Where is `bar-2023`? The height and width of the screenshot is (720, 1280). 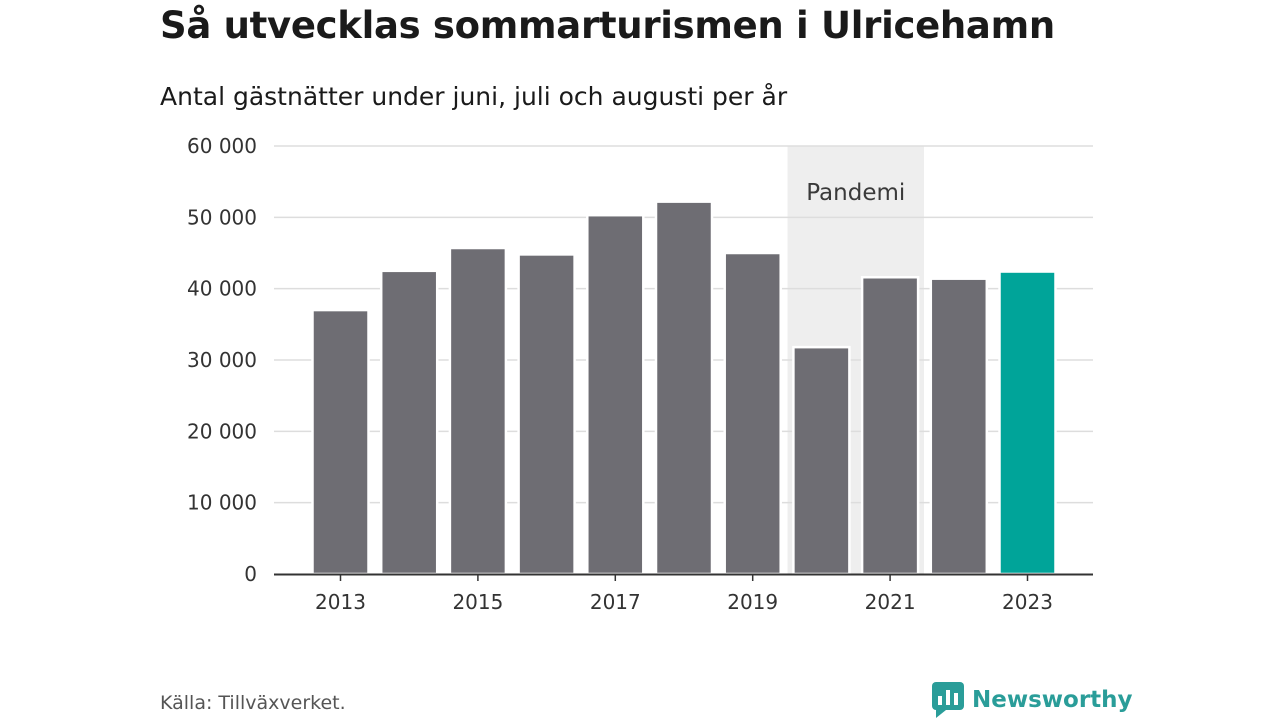
bar-2023 is located at coordinates (1027, 423).